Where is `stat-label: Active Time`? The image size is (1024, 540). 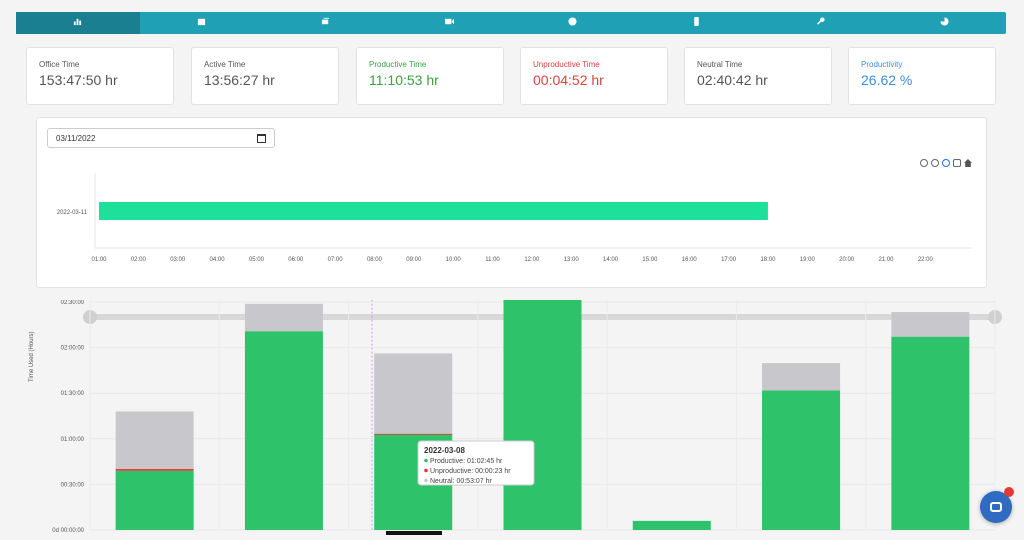
stat-label: Active Time is located at coordinates (225, 64).